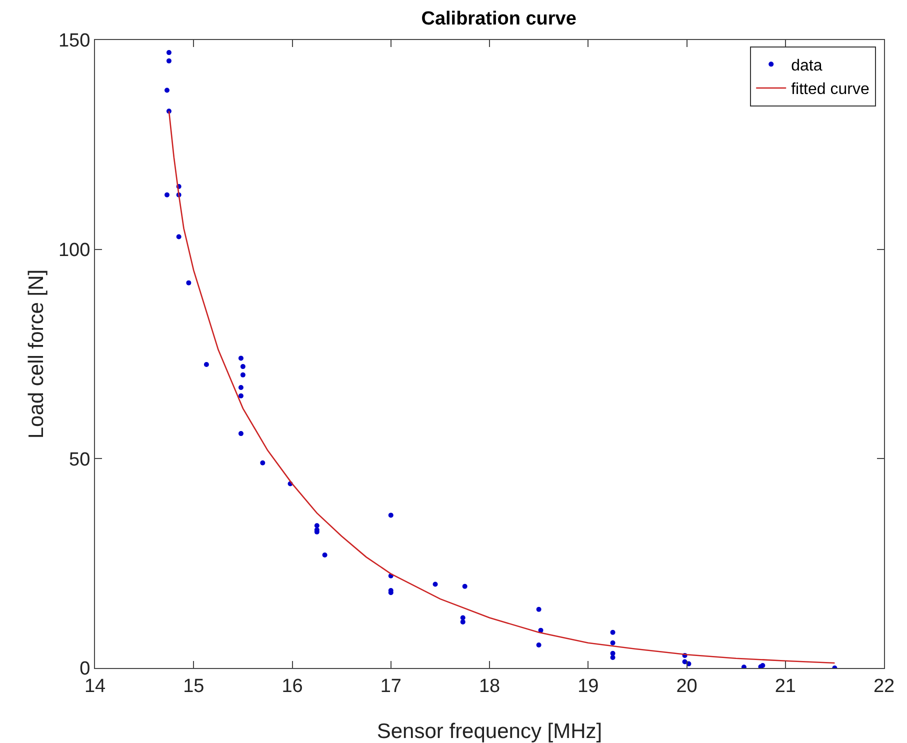 The image size is (907, 743). I want to click on chart-title: Calibration curve, so click(498, 19).